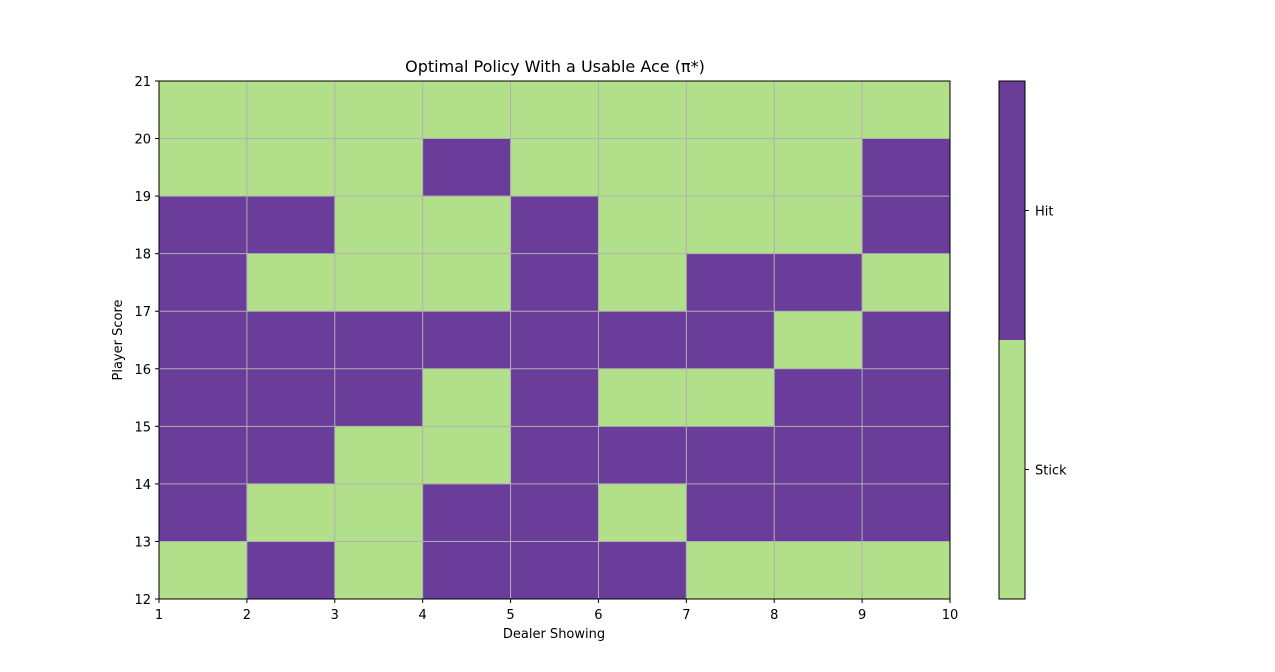 This screenshot has height=672, width=1275. I want to click on y-tick-label: 14, so click(142, 485).